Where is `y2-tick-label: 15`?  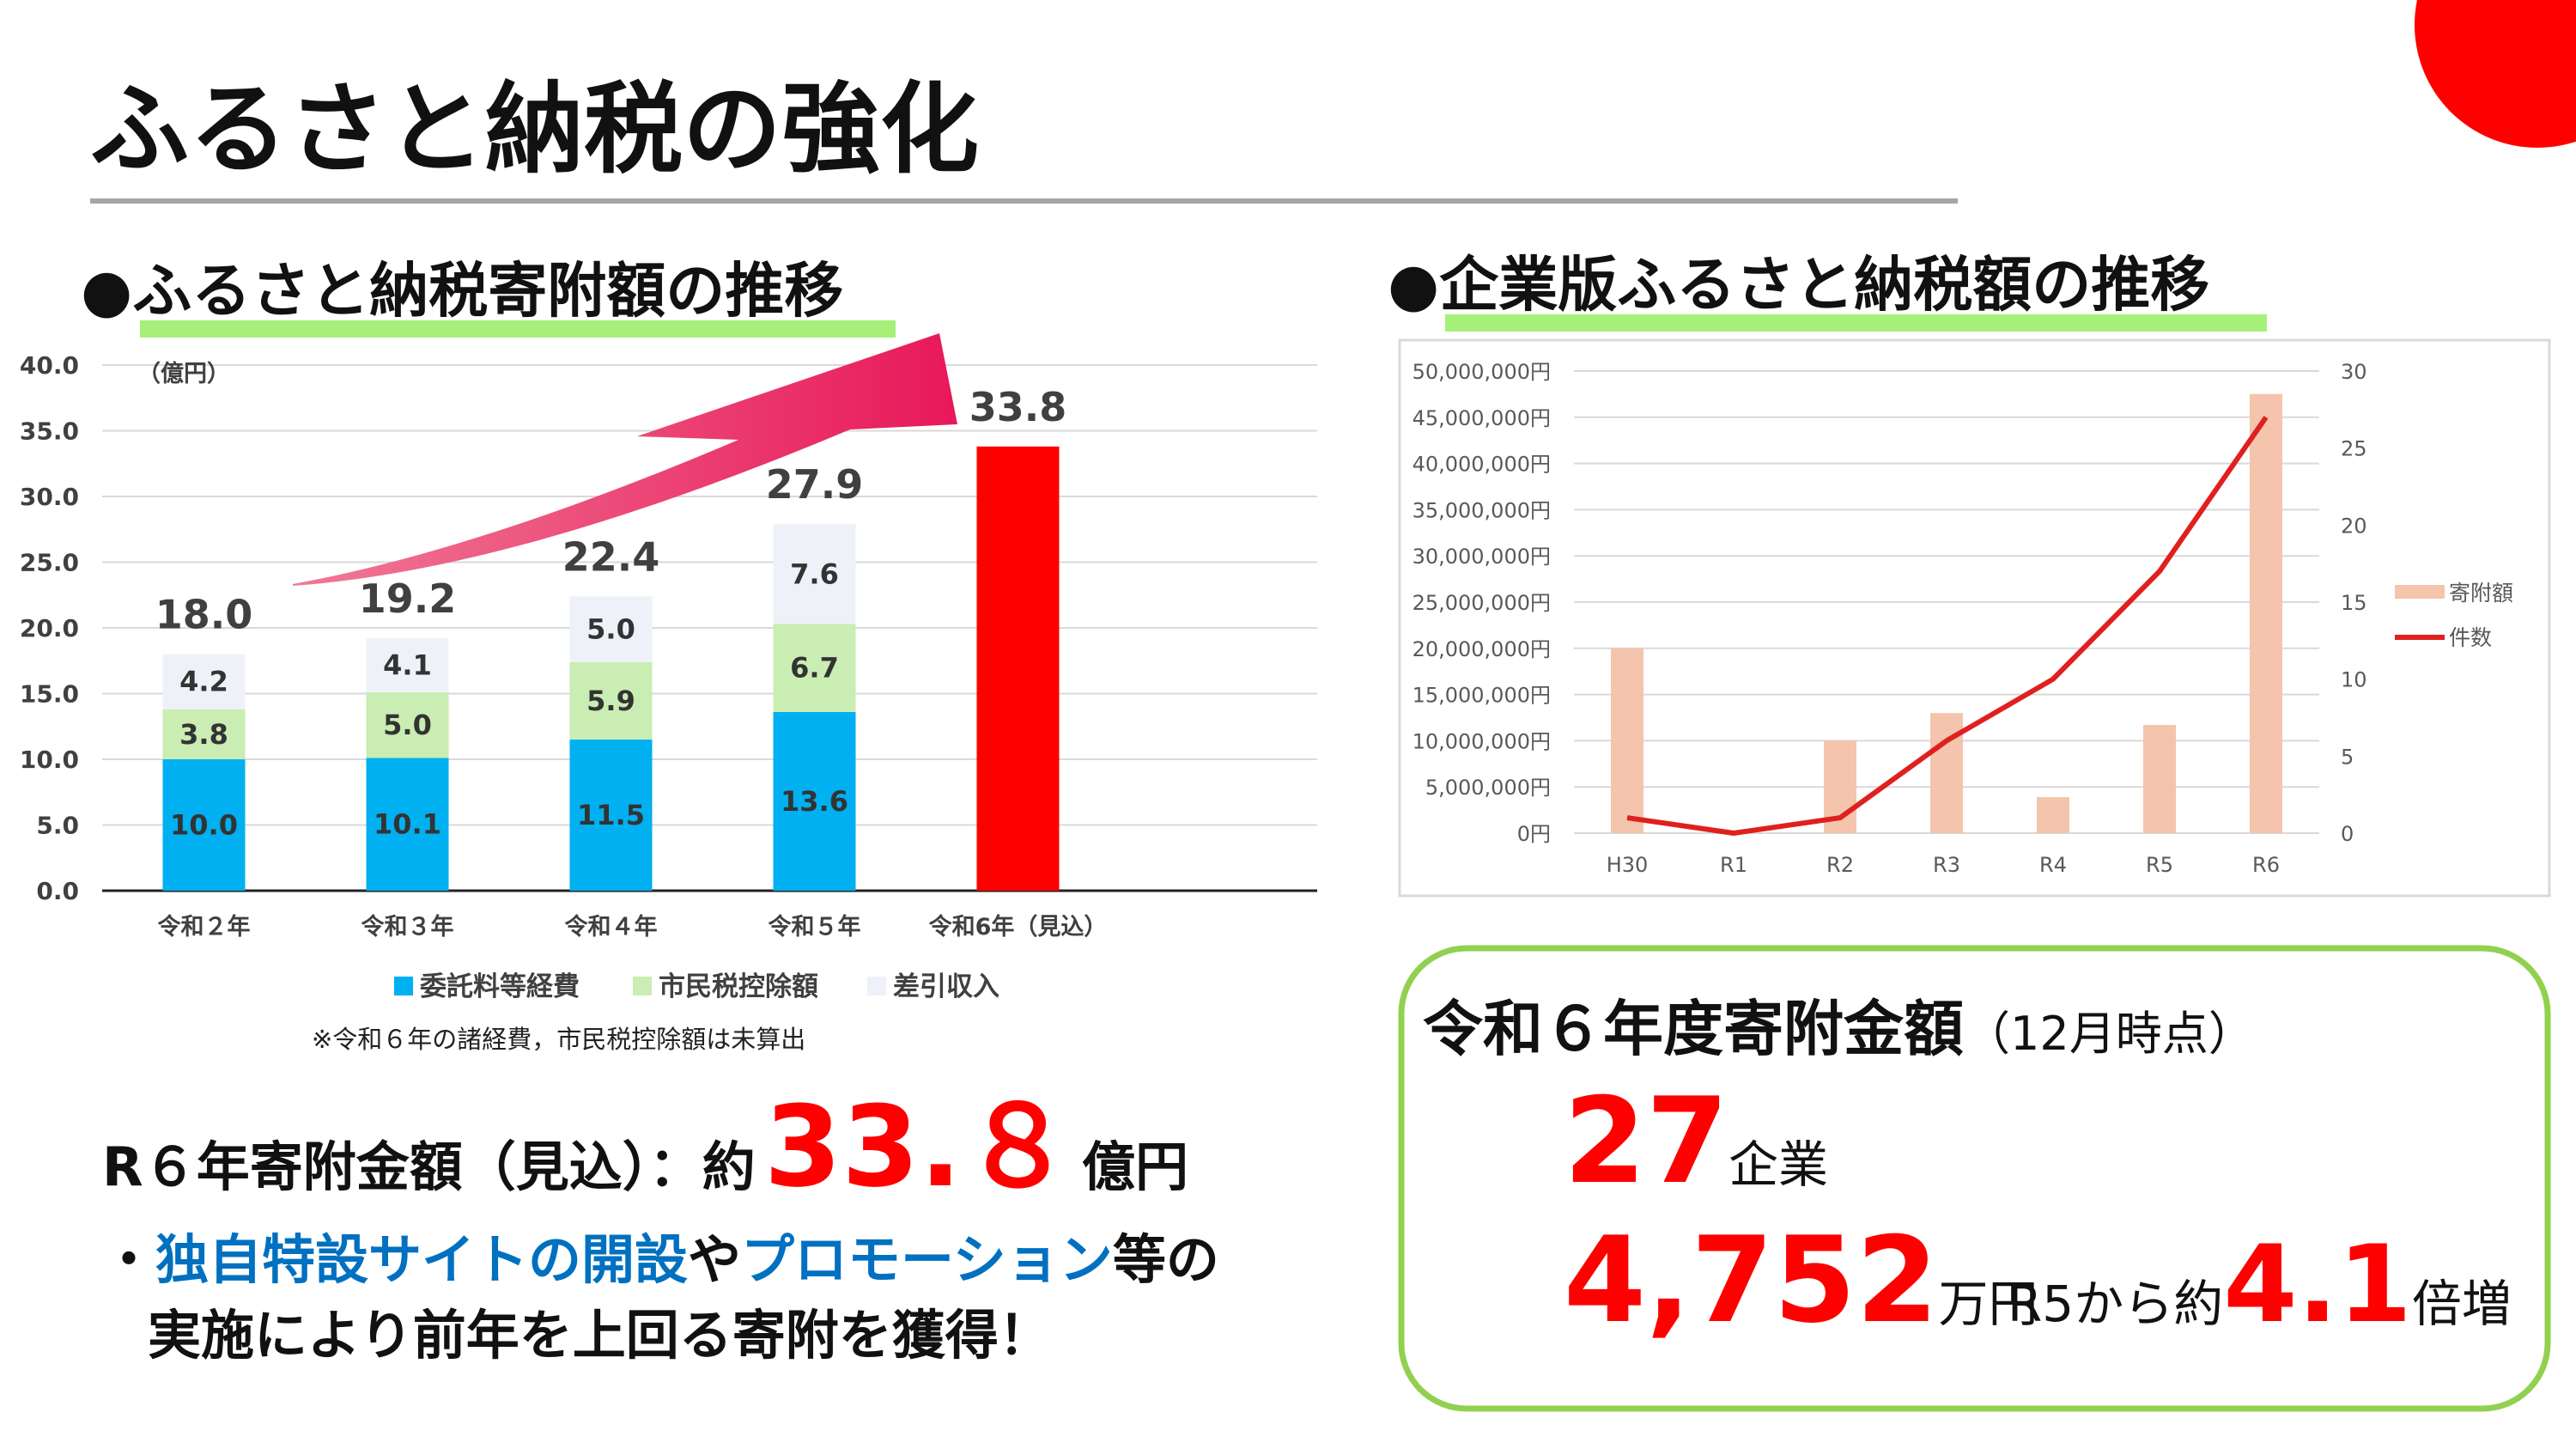
y2-tick-label: 15 is located at coordinates (2354, 603).